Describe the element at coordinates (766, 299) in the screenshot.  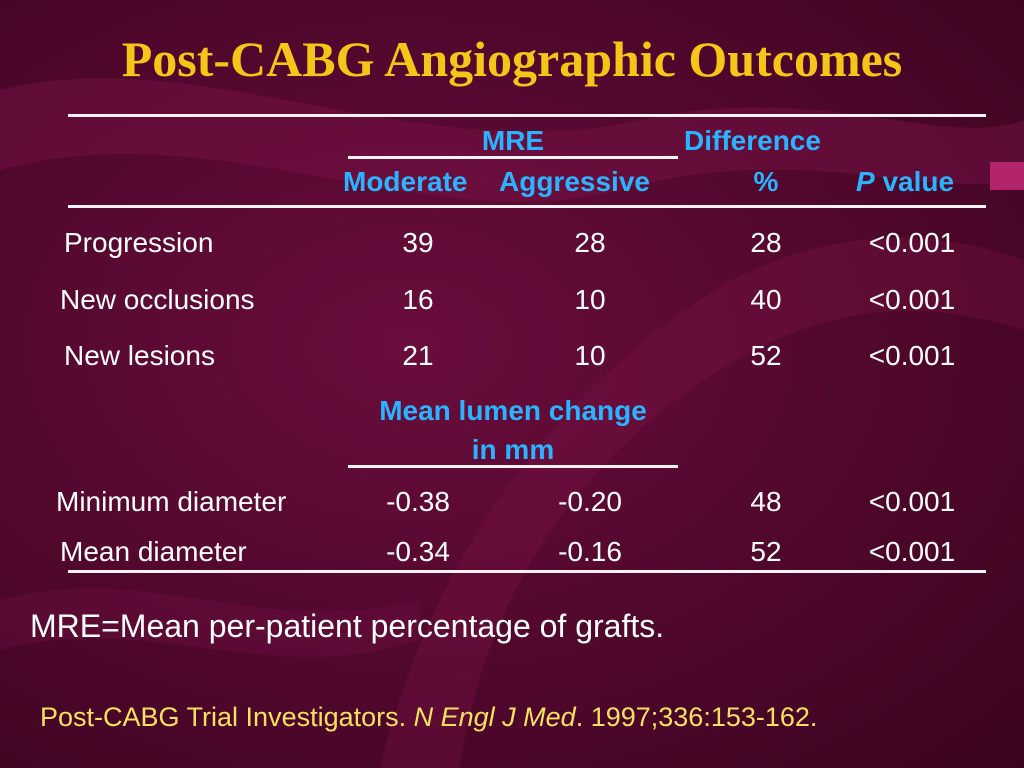
I see `difference-value: 40` at that location.